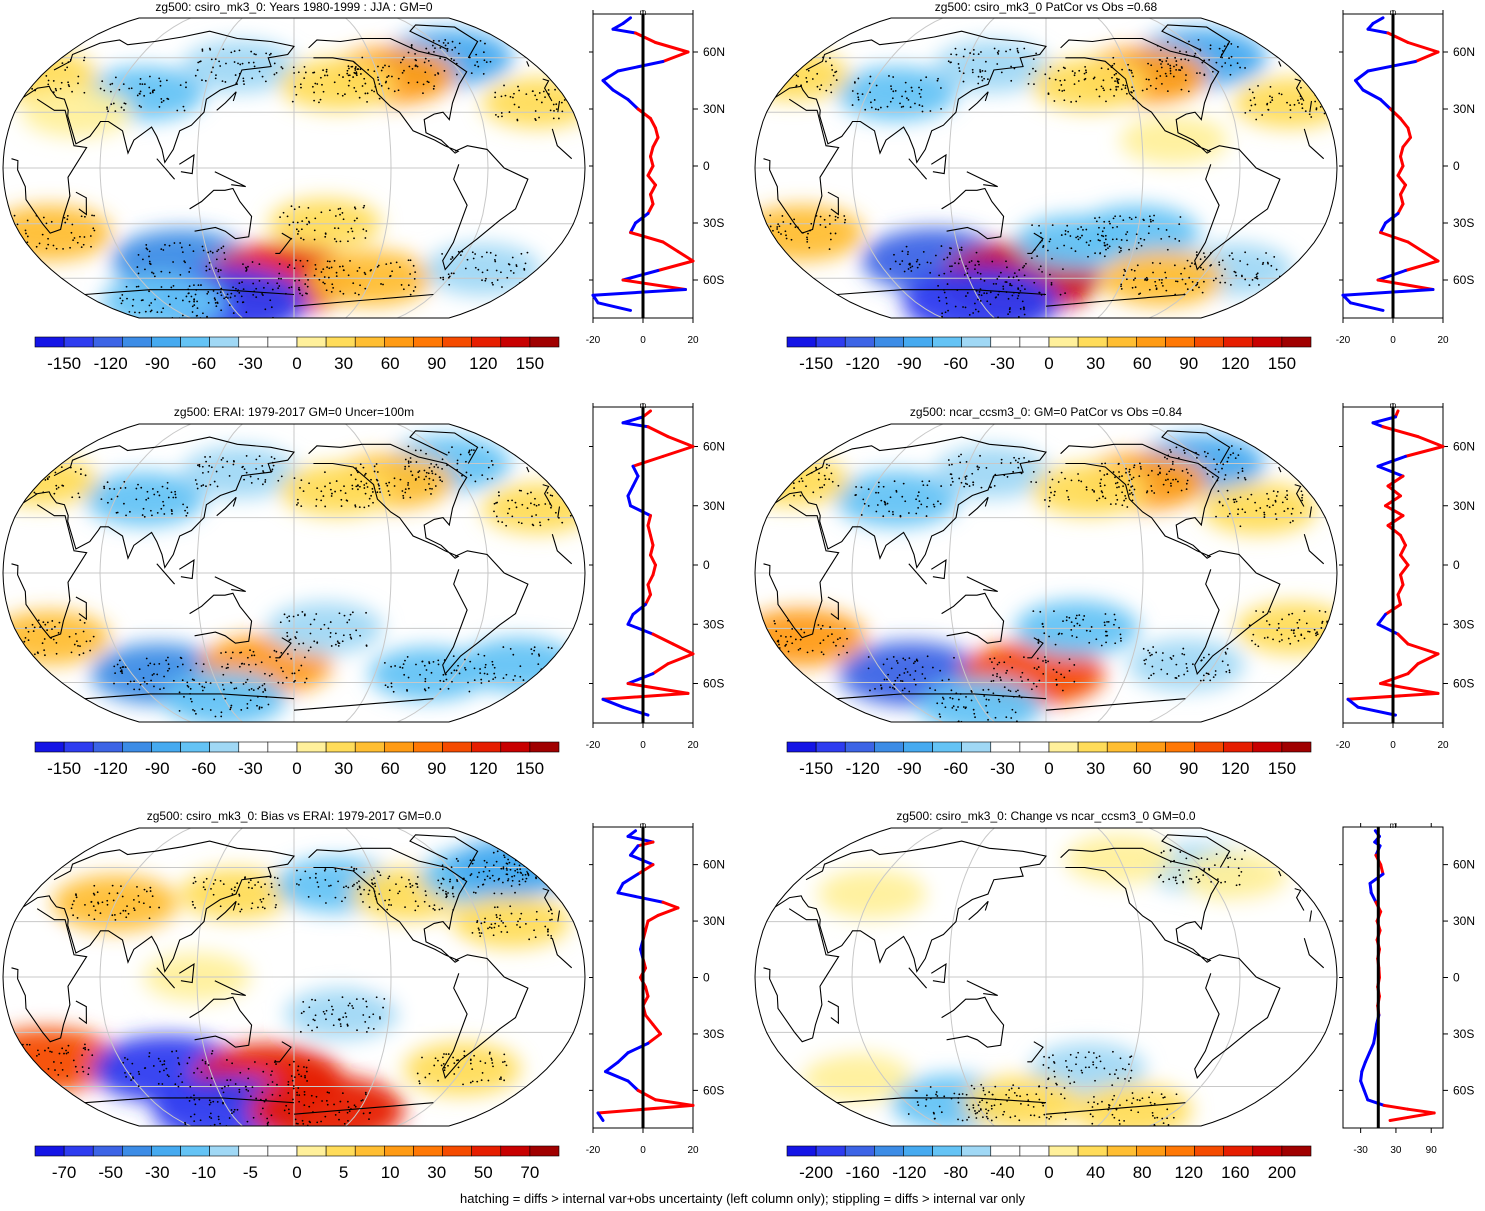 The width and height of the screenshot is (1485, 1211). I want to click on colorbar-tick-label: 90, so click(1188, 363).